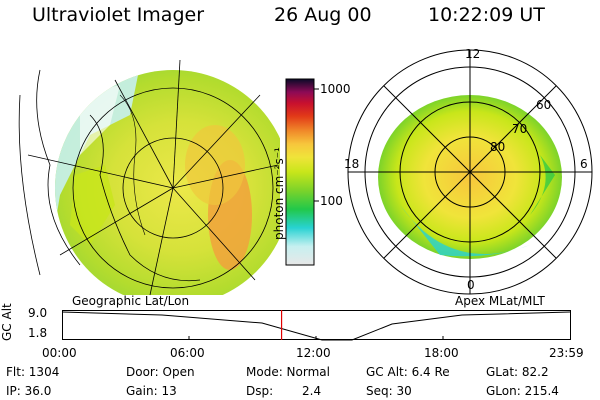 The width and height of the screenshot is (600, 400). Describe the element at coordinates (38, 313) in the screenshot. I see `timeline-ytick-max: 9.0` at that location.